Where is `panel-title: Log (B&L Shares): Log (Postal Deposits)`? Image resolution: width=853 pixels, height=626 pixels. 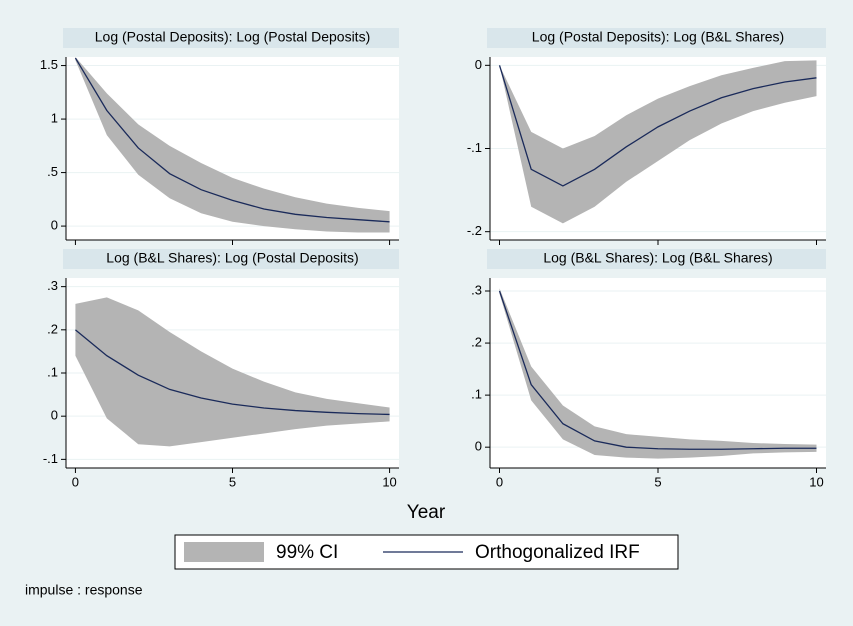 panel-title: Log (B&L Shares): Log (Postal Deposits) is located at coordinates (232, 258).